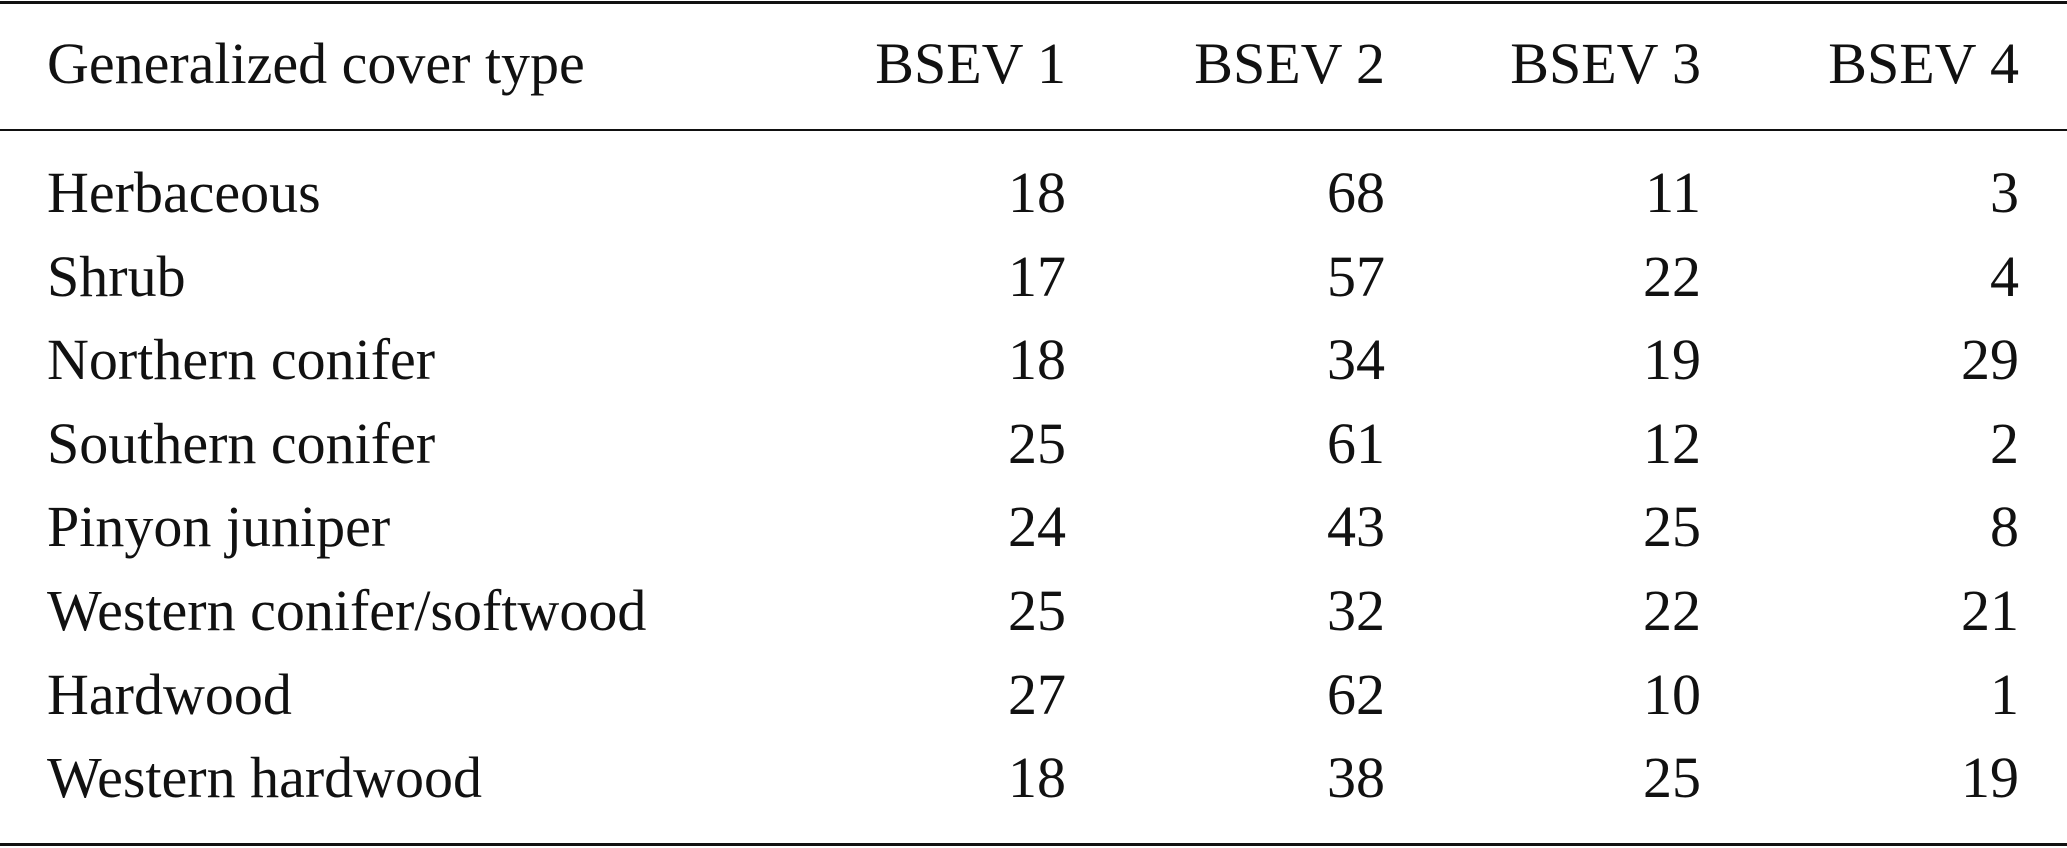 This screenshot has width=2067, height=848. Describe the element at coordinates (1605, 63) in the screenshot. I see `header-cell: BSEV 3` at that location.